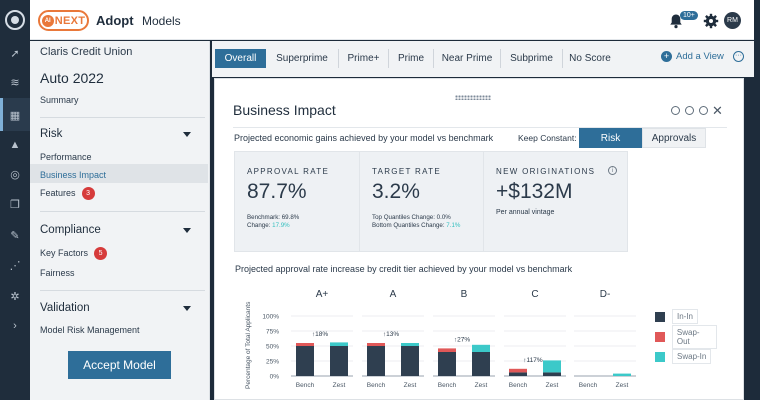 This screenshot has height=400, width=760. Describe the element at coordinates (302, 58) in the screenshot. I see `tab-superprime: Superprime` at that location.